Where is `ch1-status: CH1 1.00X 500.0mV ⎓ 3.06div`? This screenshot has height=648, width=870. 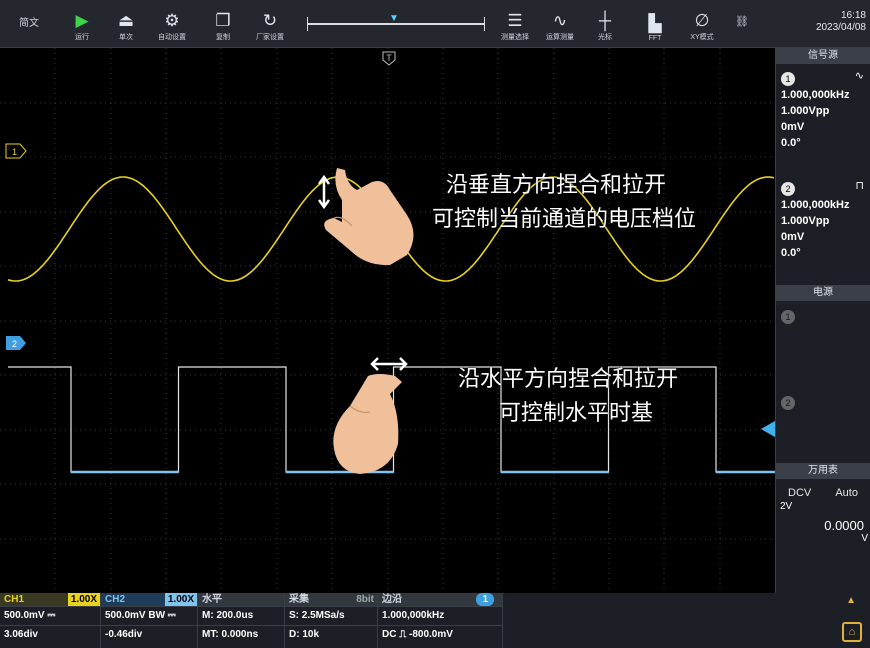
ch1-status: CH1 1.00X 500.0mV ⎓ 3.06div is located at coordinates (50, 620).